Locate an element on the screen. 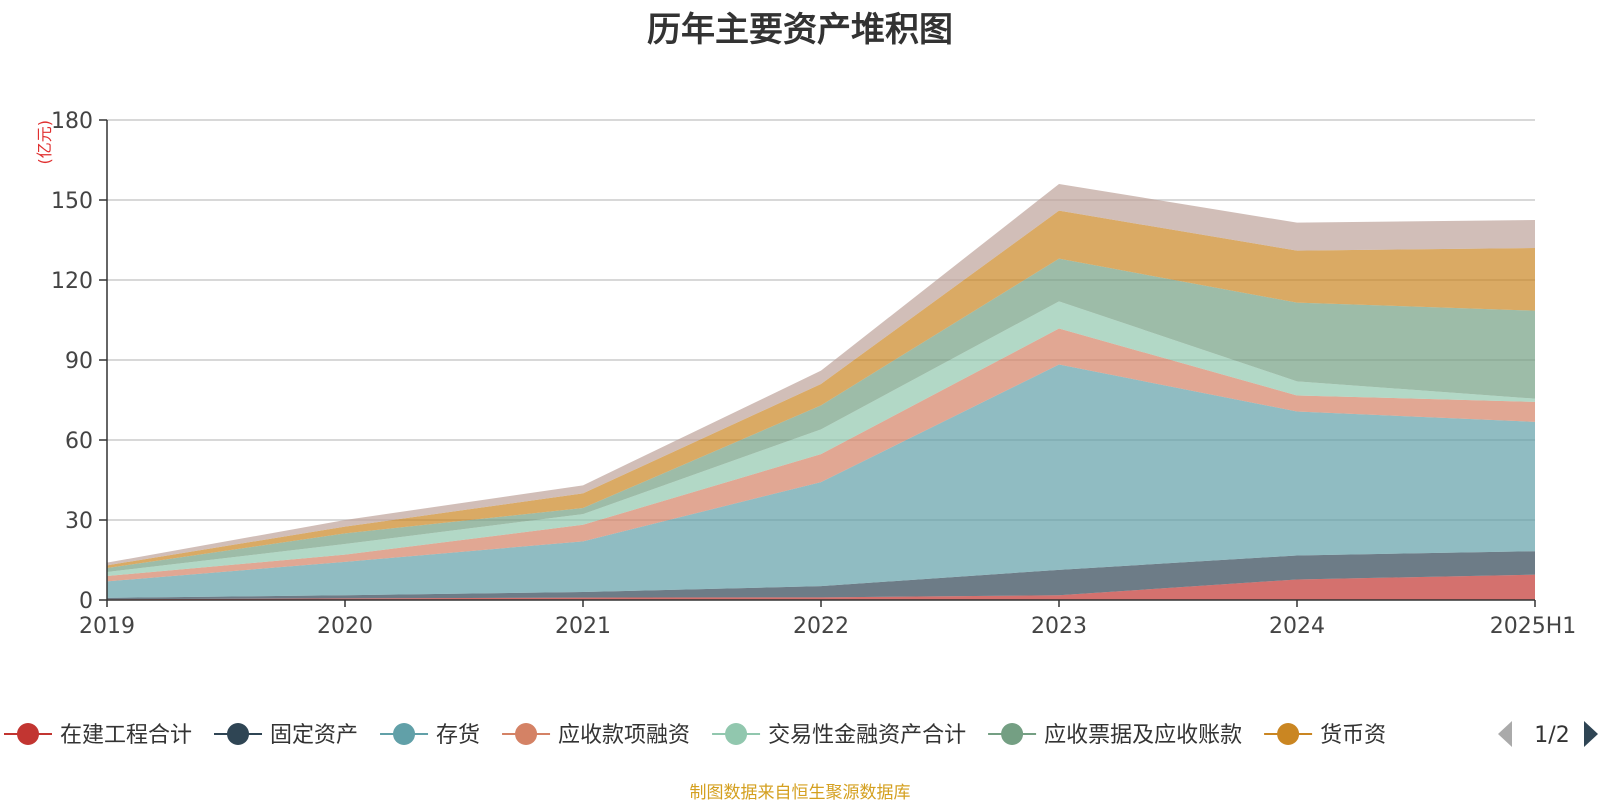  y-tick-label: 30 is located at coordinates (79, 521).